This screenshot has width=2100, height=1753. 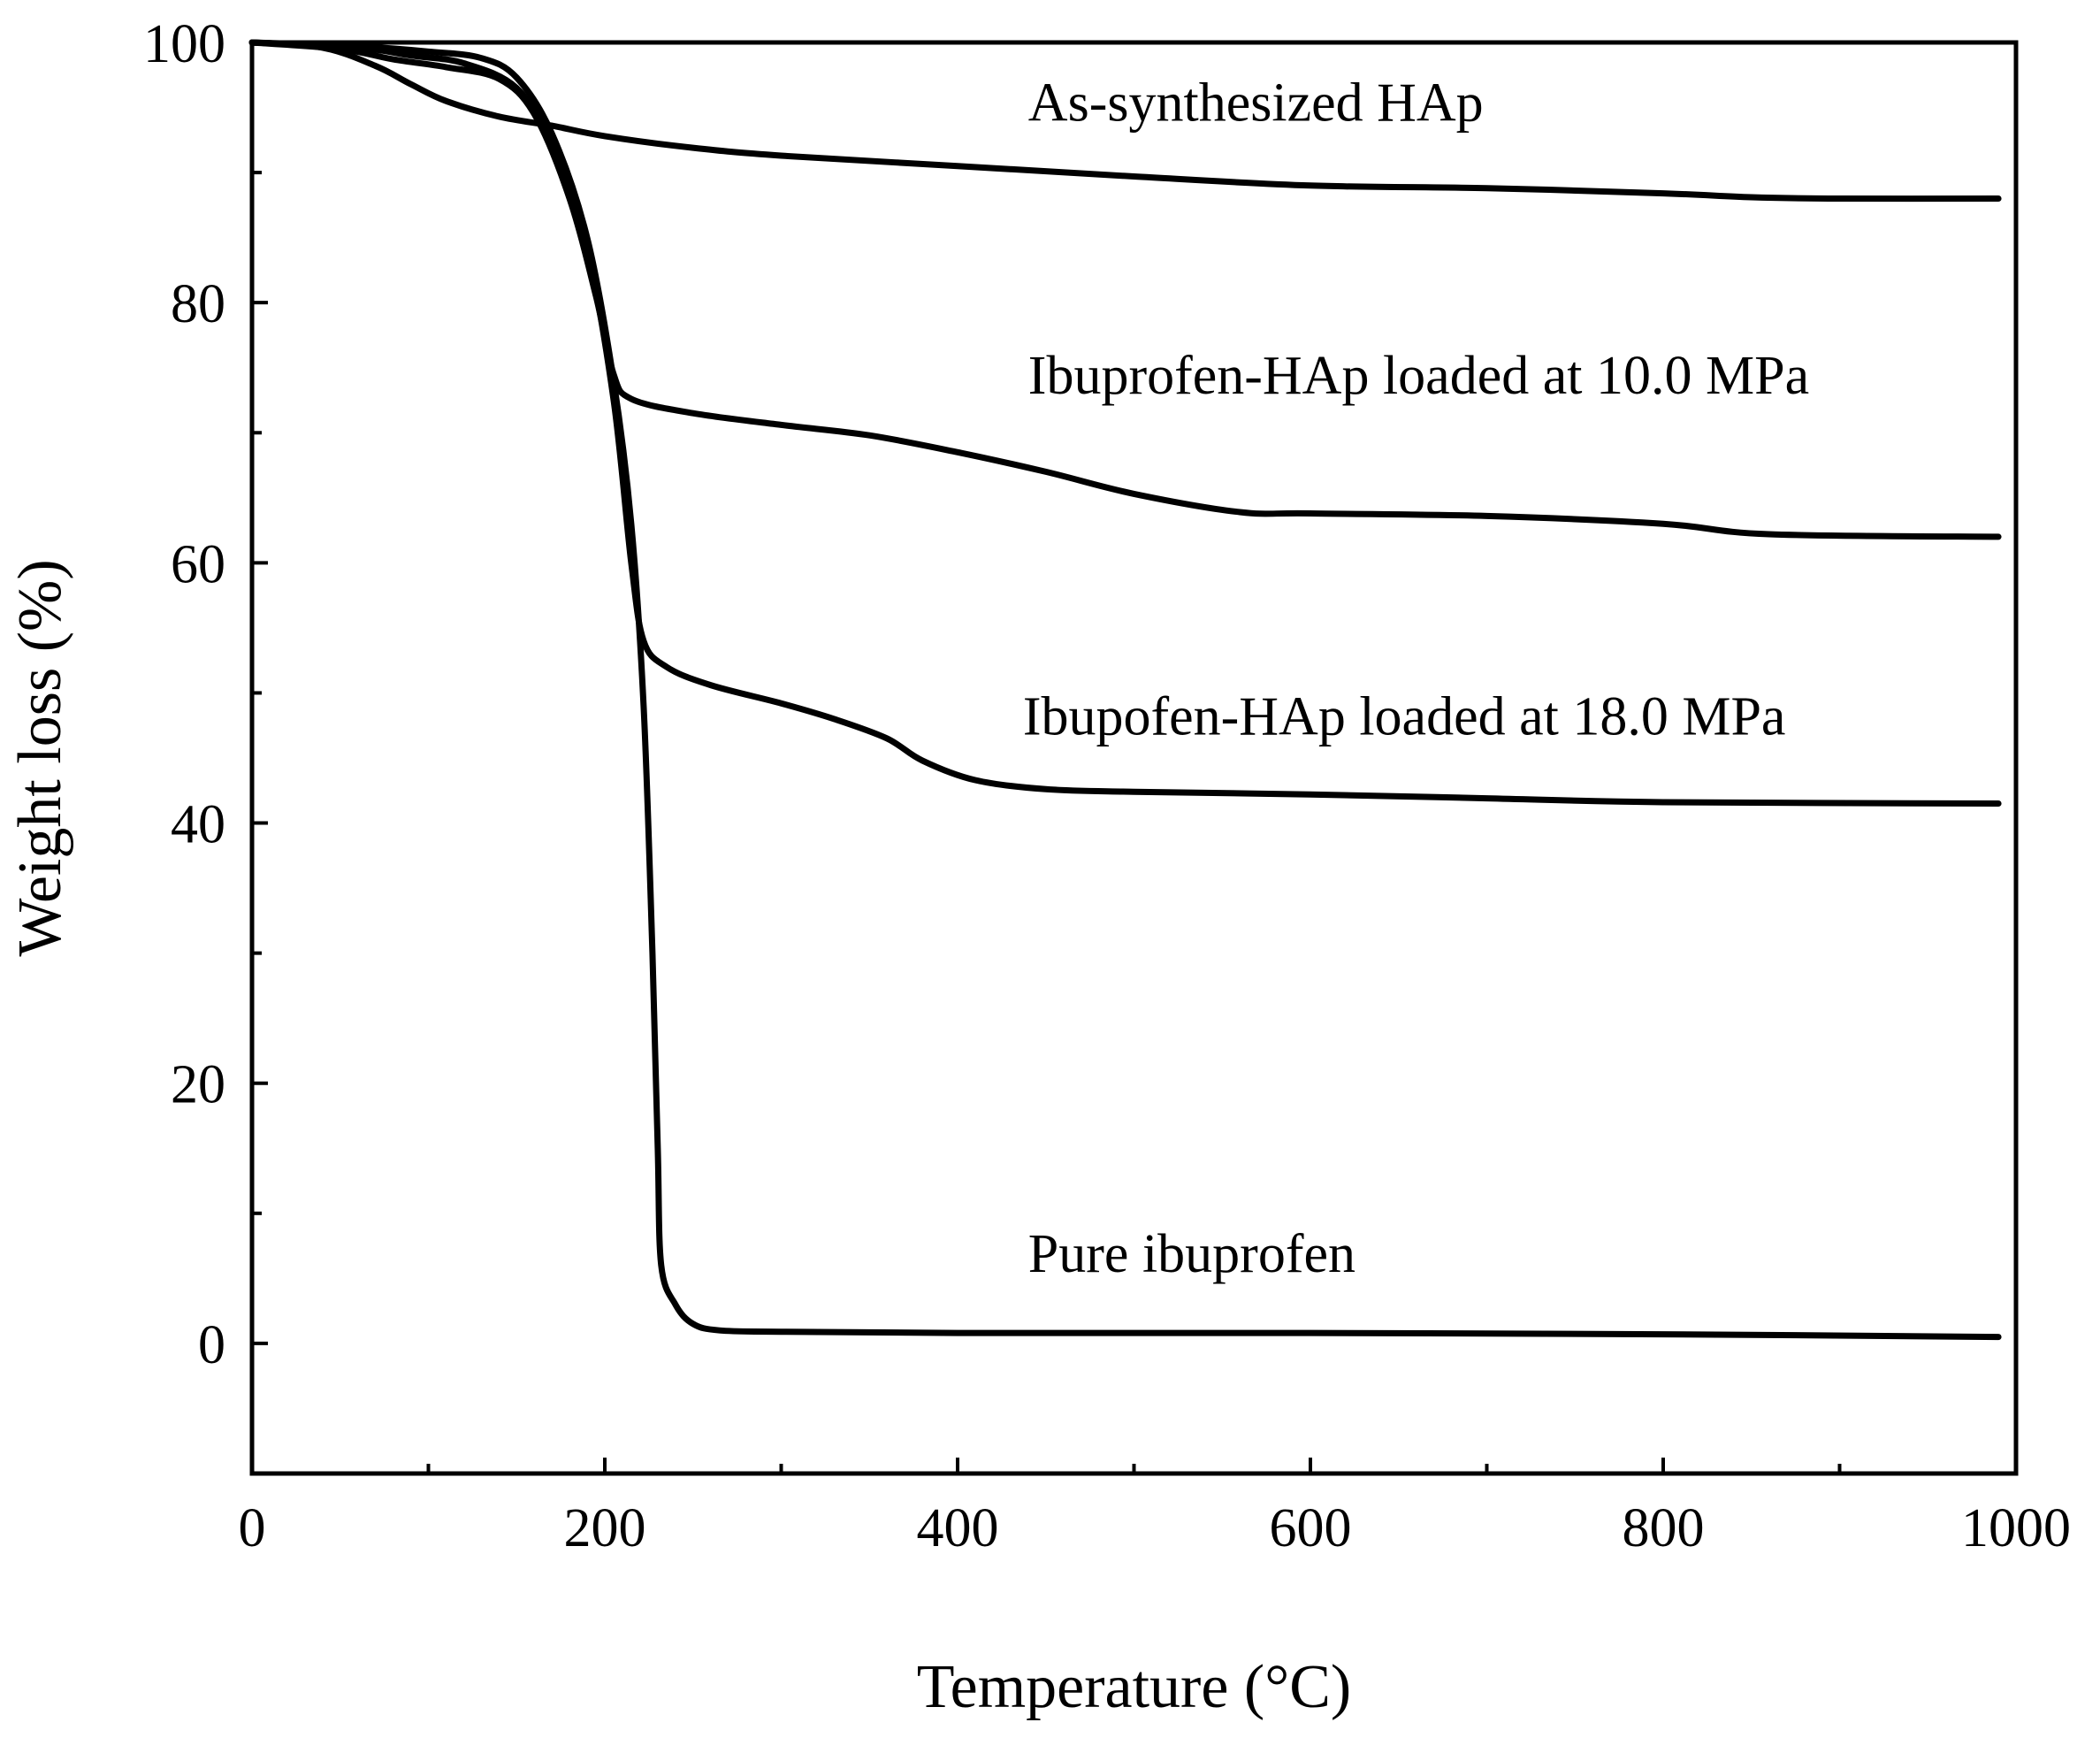 What do you see at coordinates (1404, 717) in the screenshot?
I see `series-label: Ibupofen-HAp loaded at 18.0 MPa` at bounding box center [1404, 717].